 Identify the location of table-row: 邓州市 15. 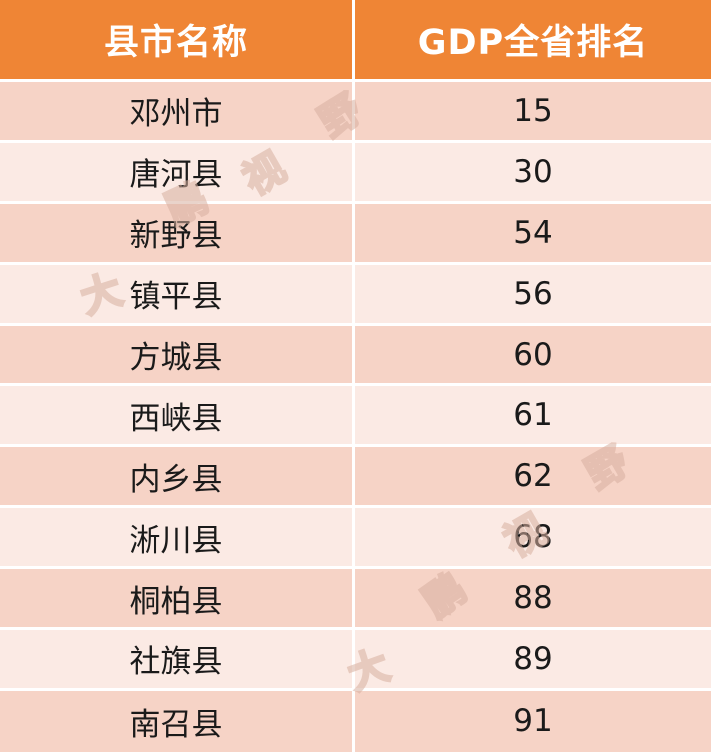
(355, 112).